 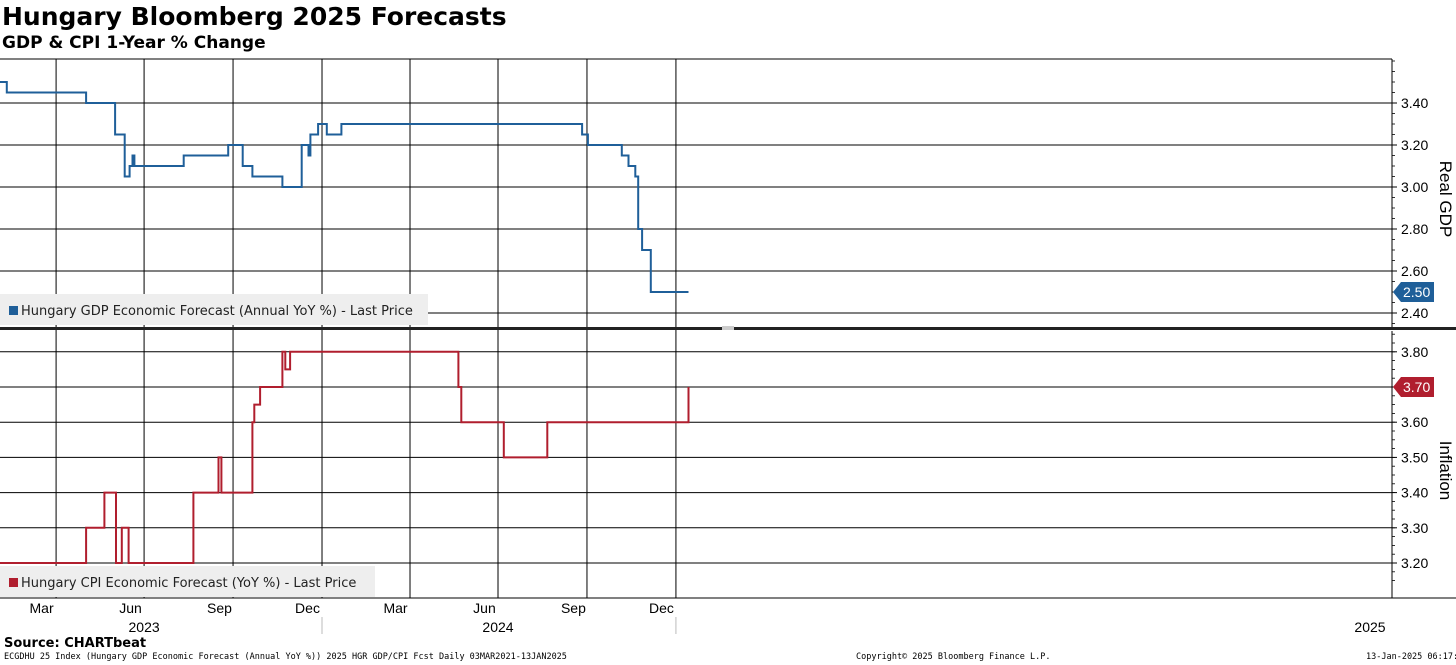 I want to click on footer-timestamp: 13-Jan-2025 06:17:03, so click(x=1411, y=657).